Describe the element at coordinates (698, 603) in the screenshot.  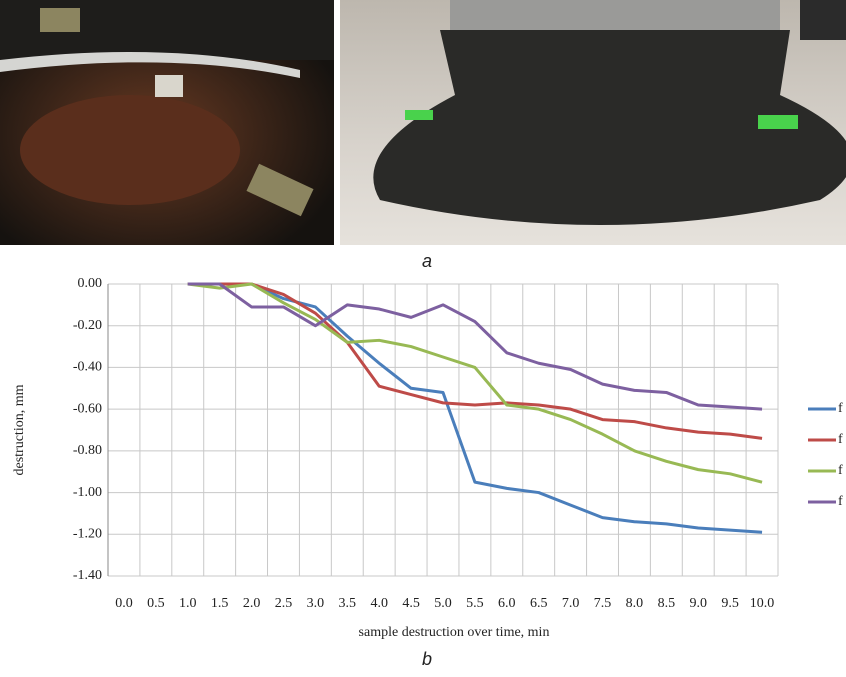
I see `x-tick-label: 9.0` at that location.